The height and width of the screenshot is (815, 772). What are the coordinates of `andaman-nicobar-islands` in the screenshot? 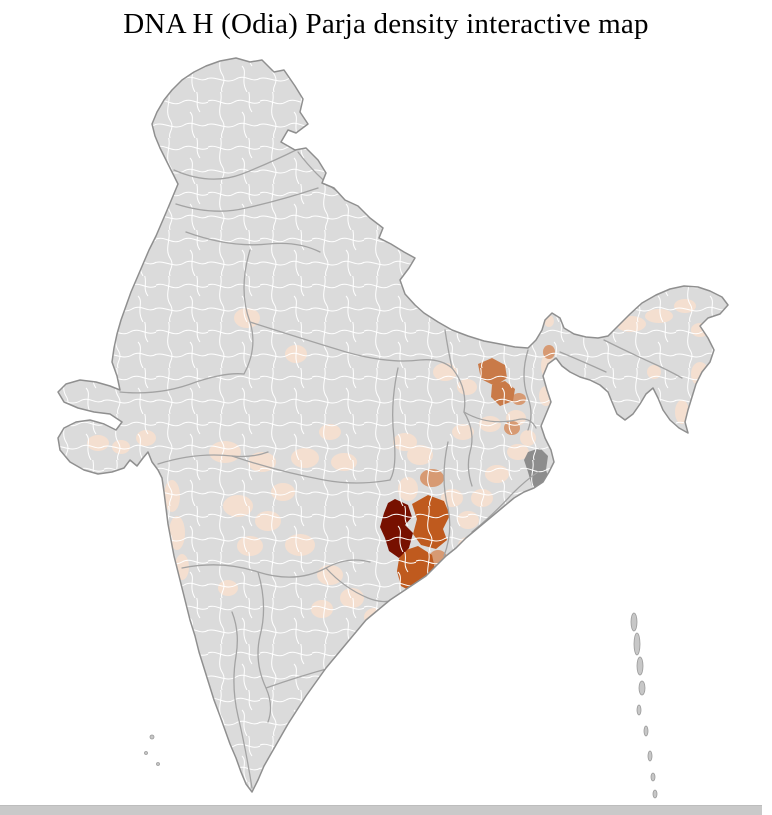 It's located at (644, 705).